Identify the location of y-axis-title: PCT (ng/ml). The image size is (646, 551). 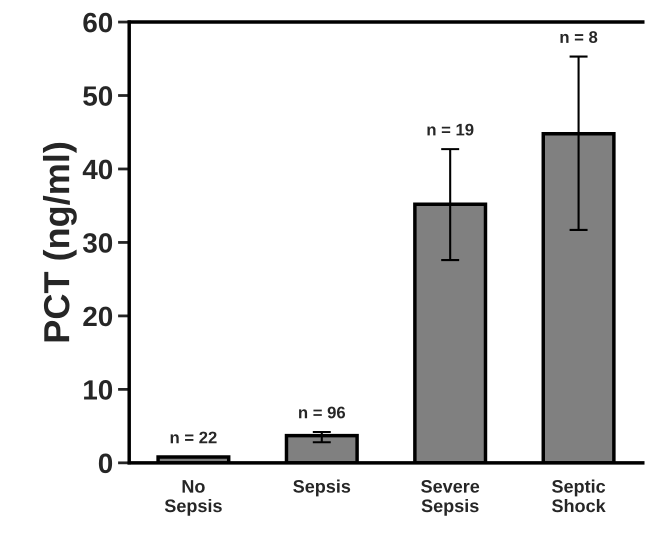
(59, 242).